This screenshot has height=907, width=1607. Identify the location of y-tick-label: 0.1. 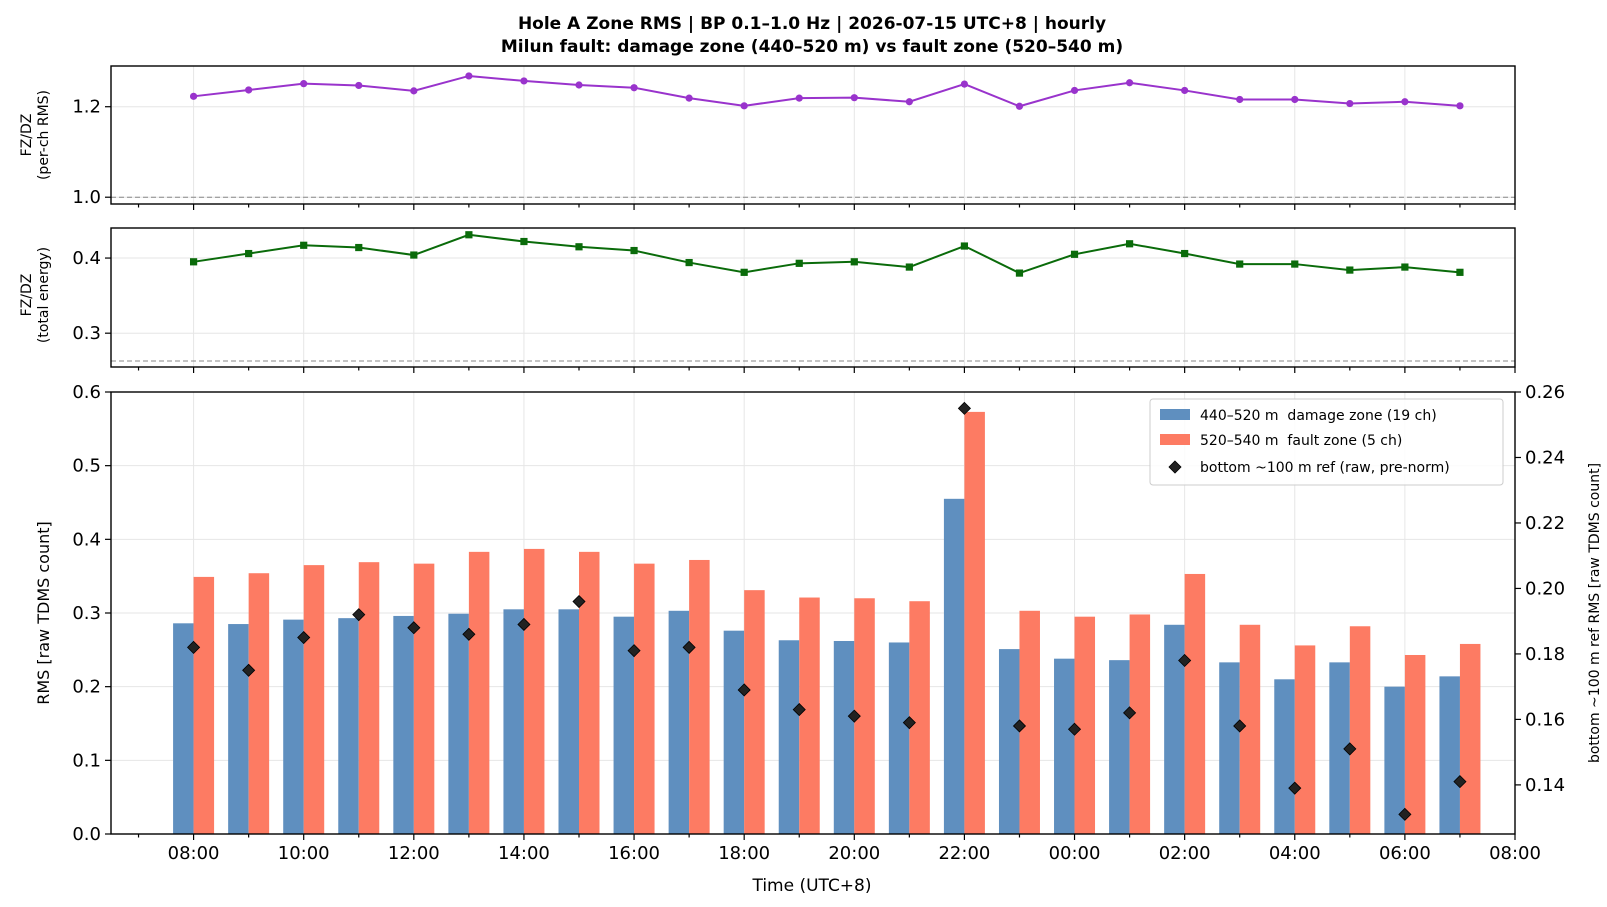
(86, 760).